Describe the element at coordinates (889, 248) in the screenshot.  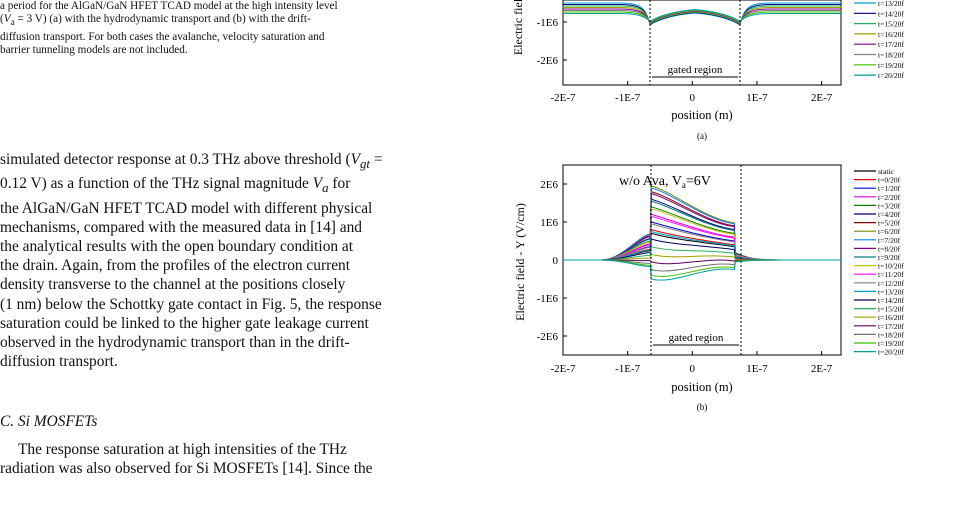
I see `legend-entry: t=8/20f` at that location.